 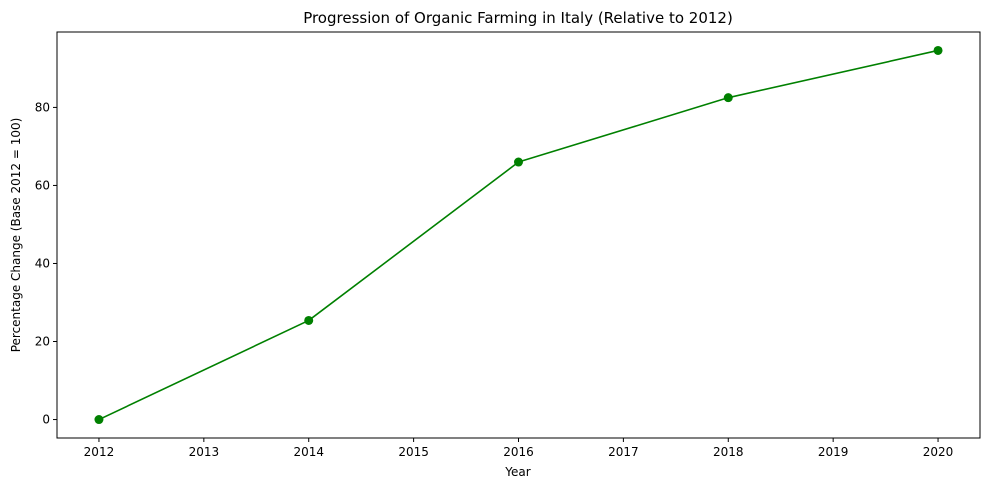 I want to click on x-tick-label: 2014, so click(x=308, y=452).